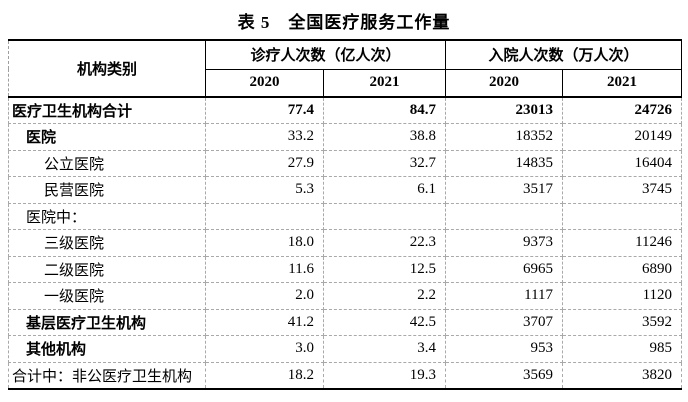 The image size is (688, 402). I want to click on column-header-outpatient-2021: 2021, so click(384, 83).